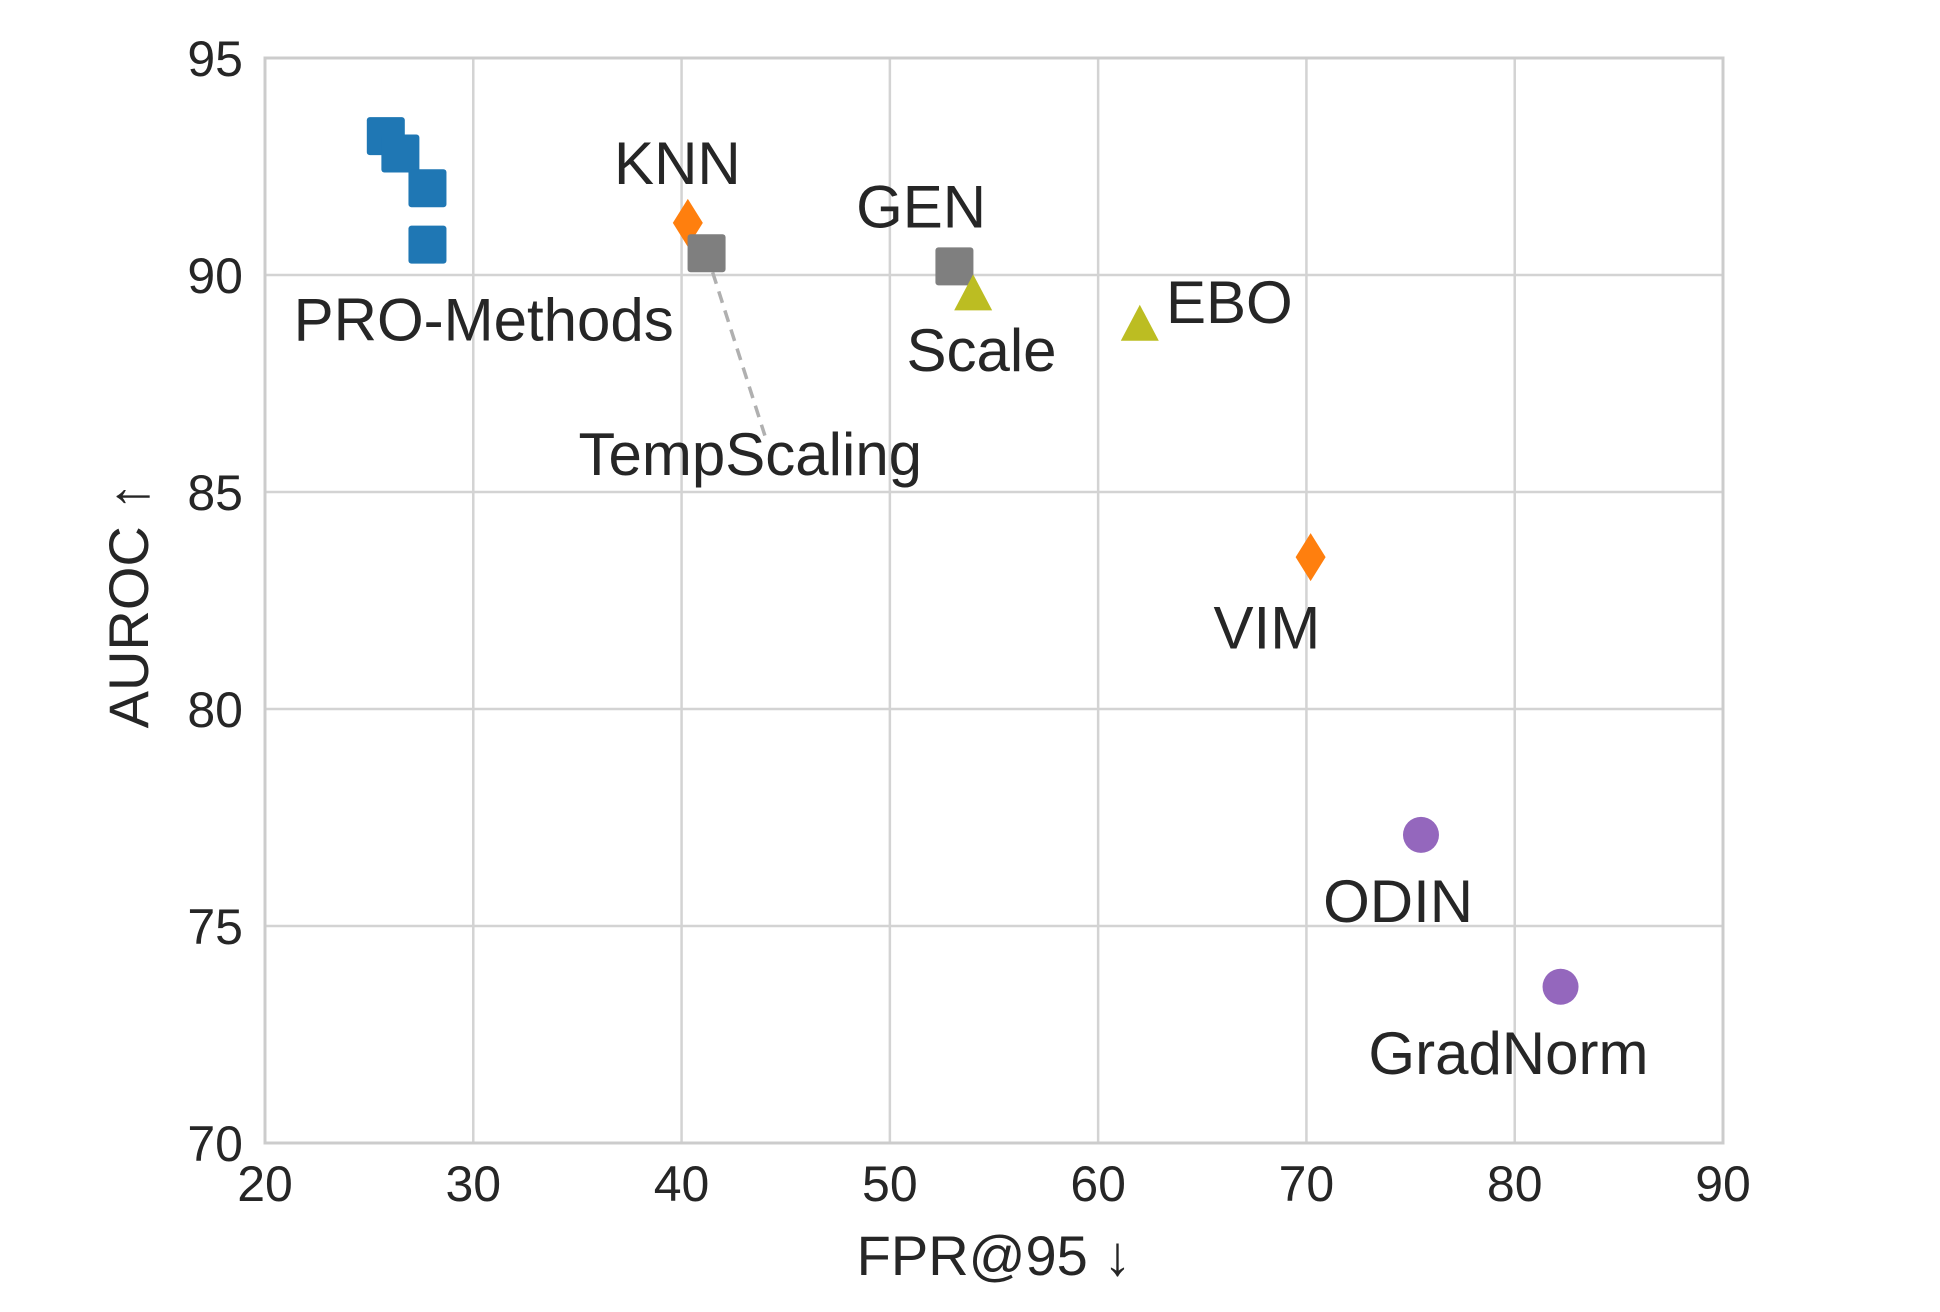 This screenshot has height=1312, width=1940. Describe the element at coordinates (1267, 628) in the screenshot. I see `point-label: VIM` at that location.